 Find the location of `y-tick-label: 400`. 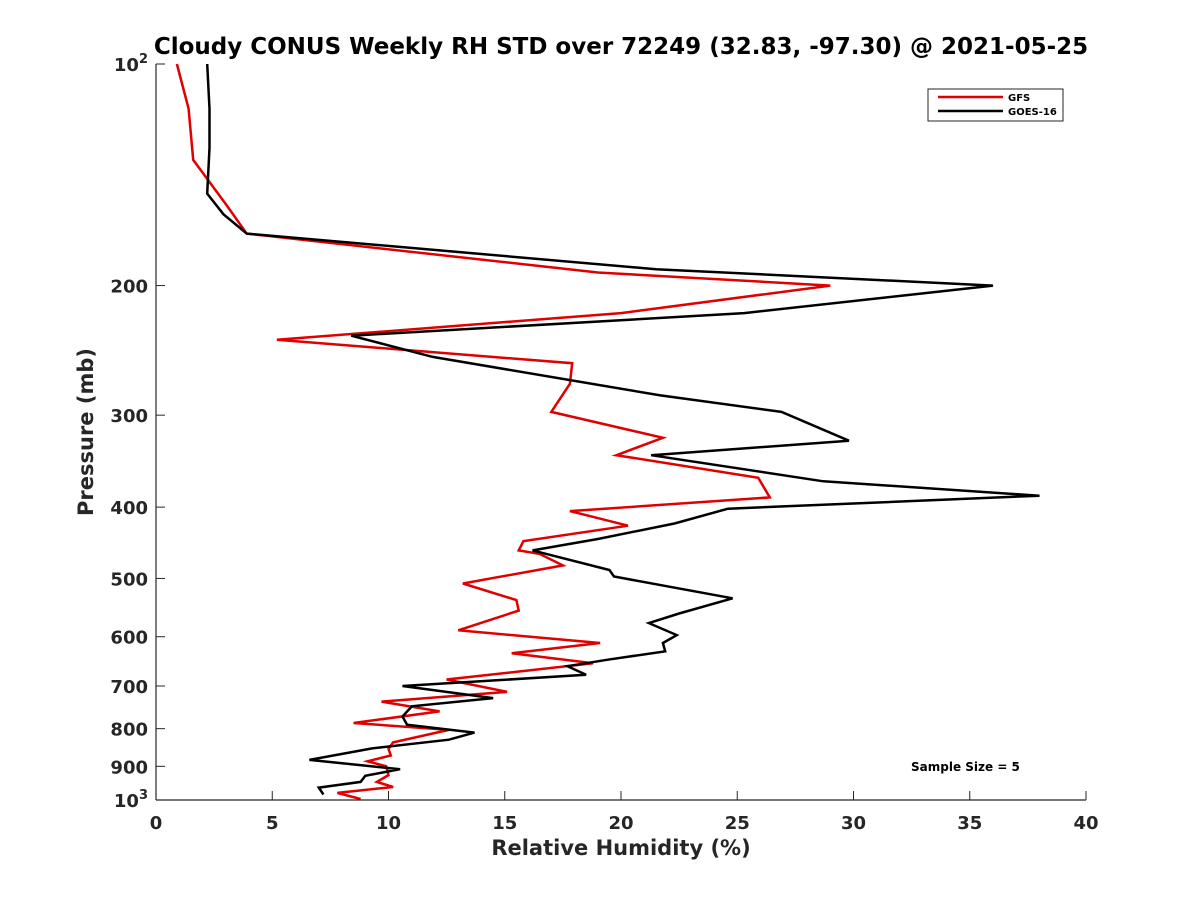

y-tick-label: 400 is located at coordinates (129, 508).